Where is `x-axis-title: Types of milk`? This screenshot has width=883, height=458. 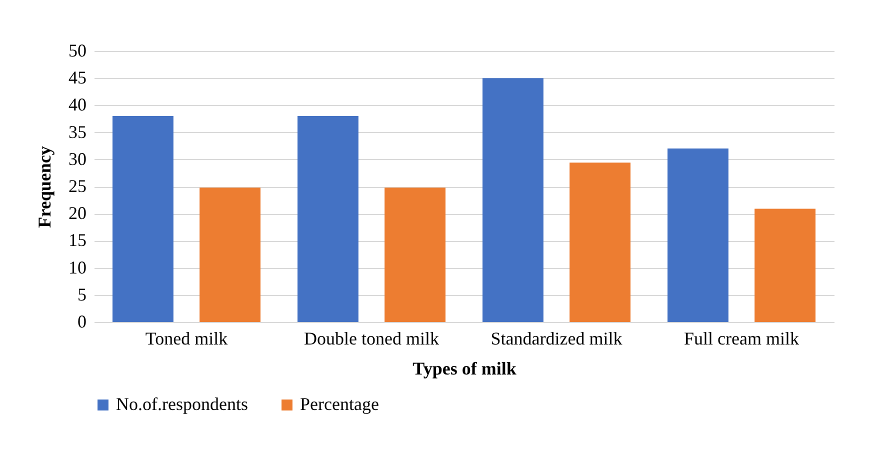 x-axis-title: Types of milk is located at coordinates (464, 368).